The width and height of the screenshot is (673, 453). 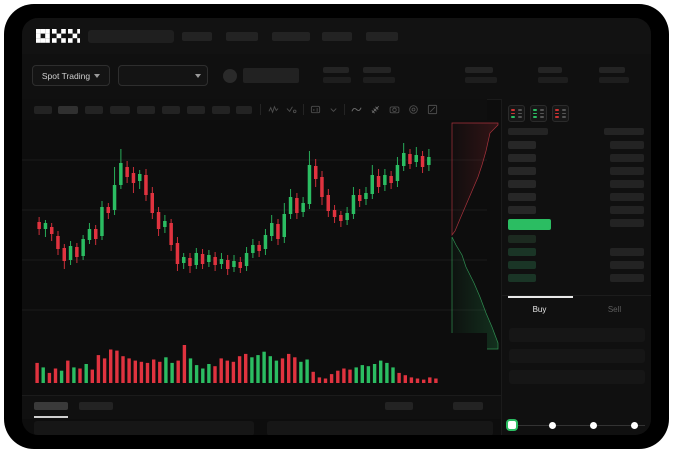 I want to click on onboarding-stepper, so click(x=576, y=426).